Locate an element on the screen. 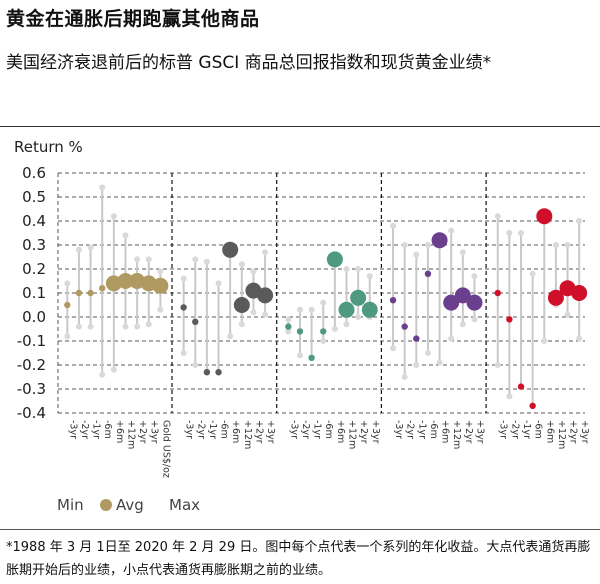 The image size is (600, 584). y-tick-label: -0.4 is located at coordinates (31, 413).